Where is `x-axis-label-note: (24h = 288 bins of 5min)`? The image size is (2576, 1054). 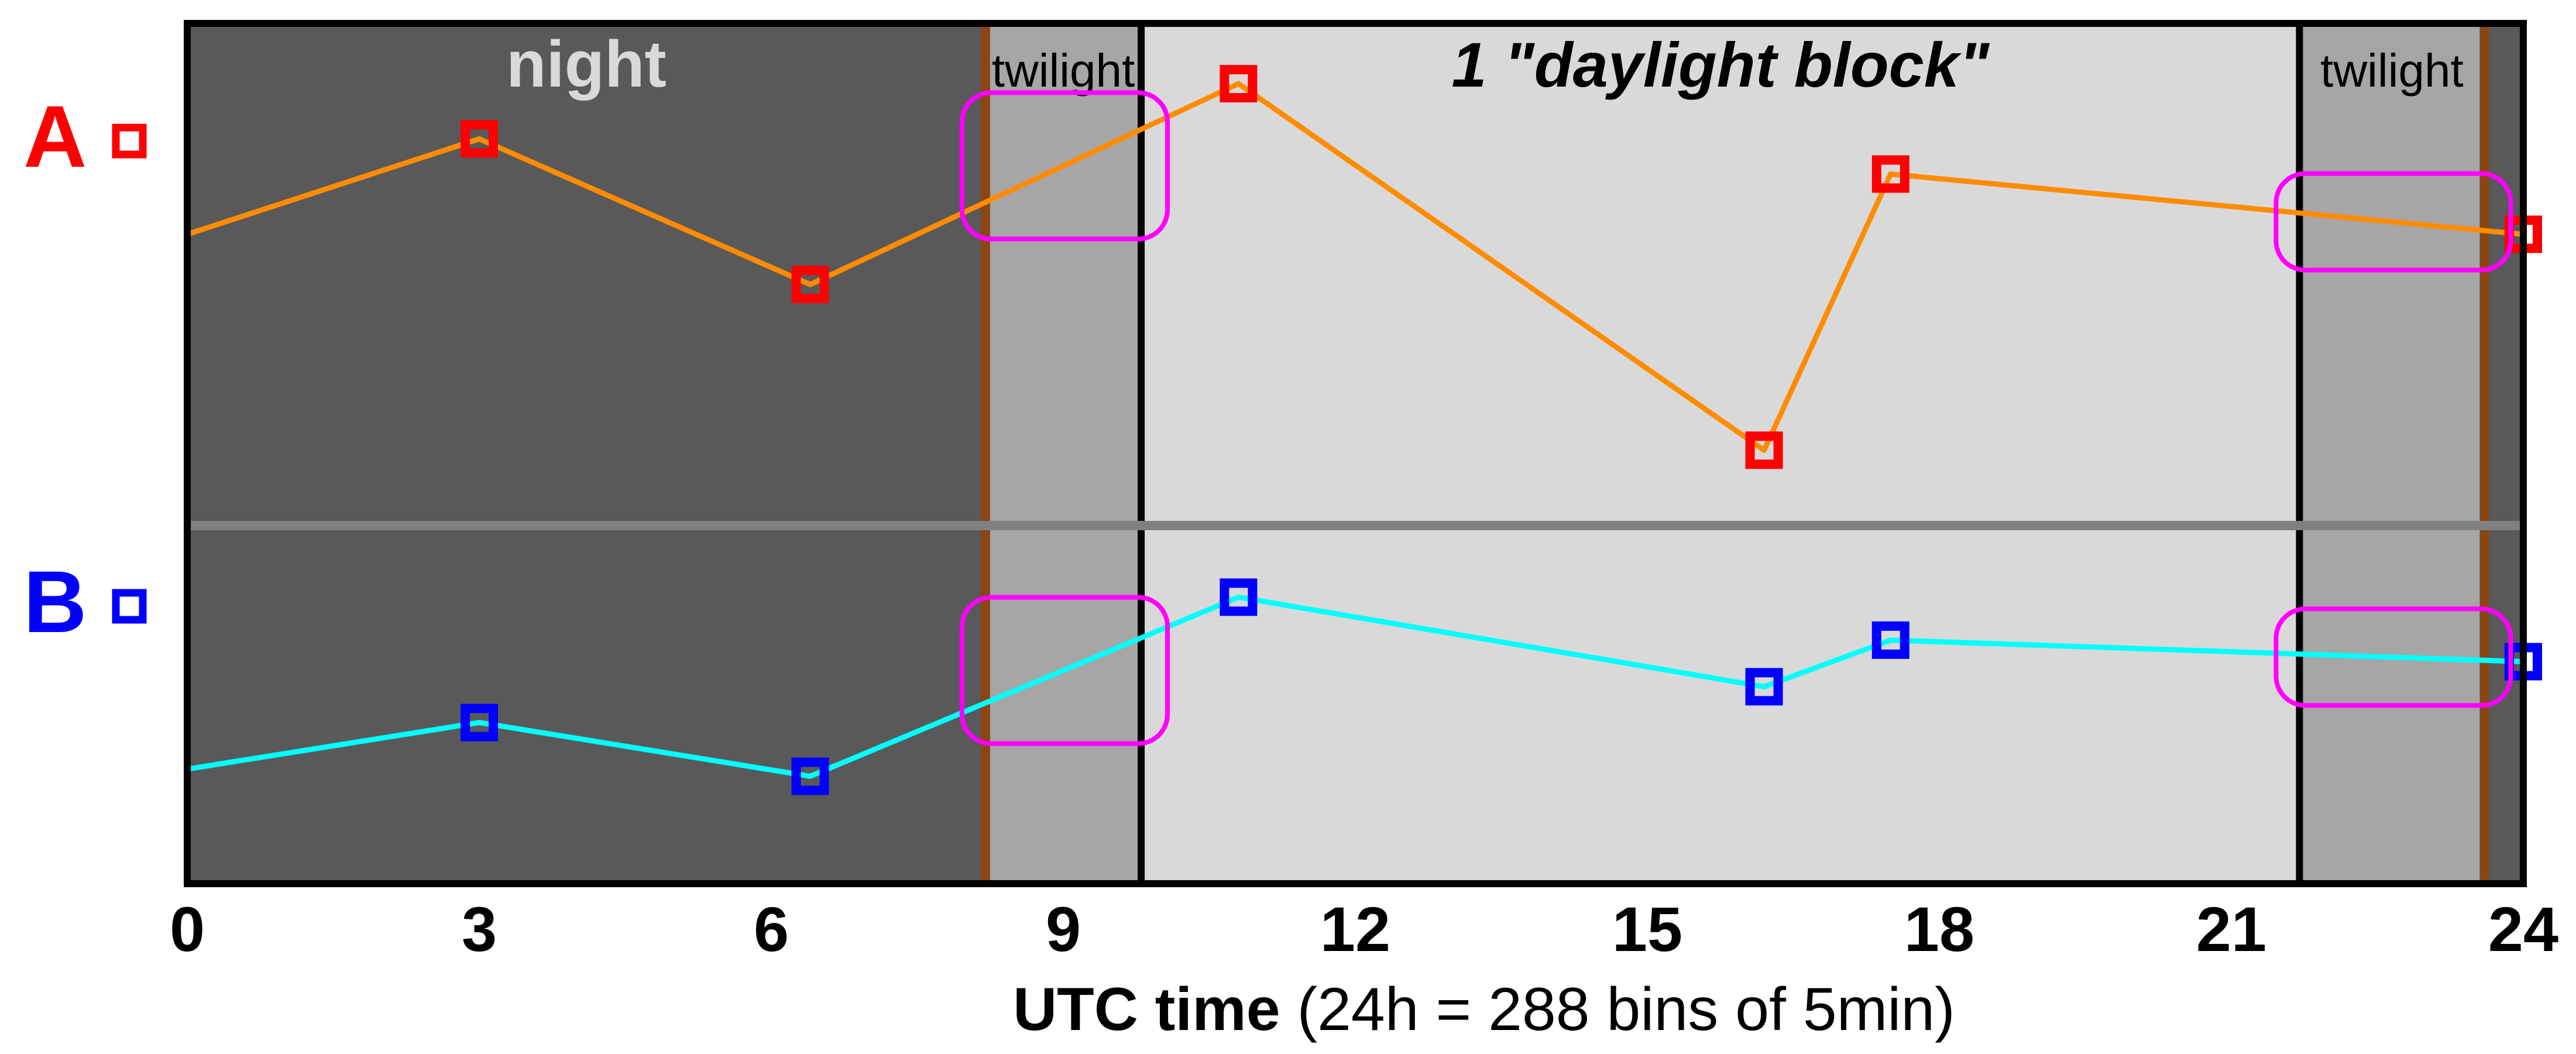
x-axis-label-note: (24h = 288 bins of 5min) is located at coordinates (1626, 1010).